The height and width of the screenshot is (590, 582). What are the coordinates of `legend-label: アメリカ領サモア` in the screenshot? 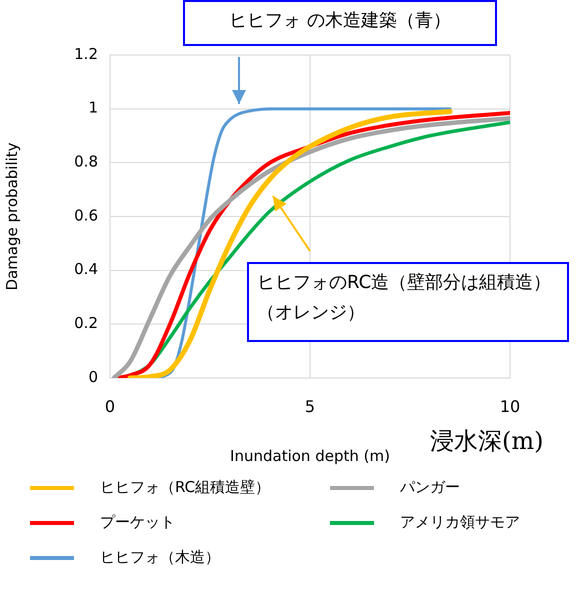 It's located at (460, 522).